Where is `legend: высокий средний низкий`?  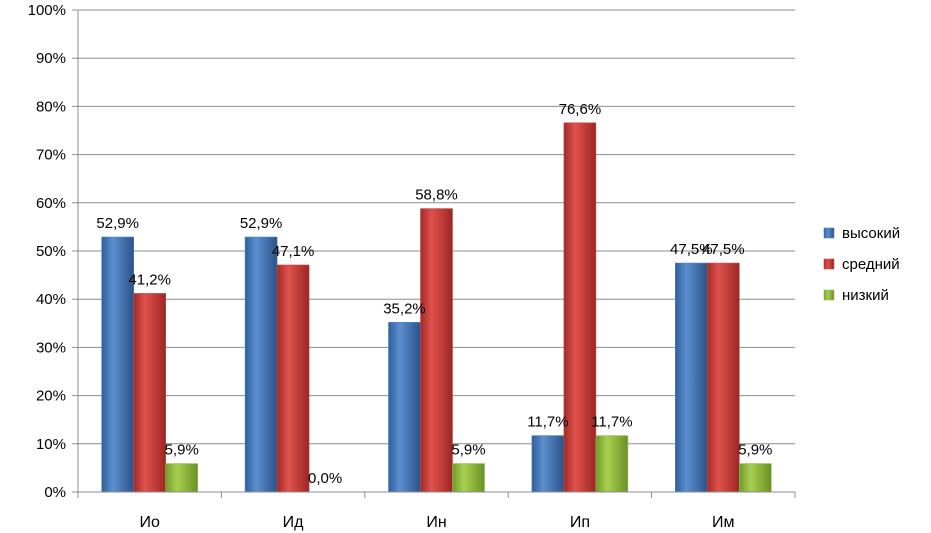
legend: высокий средний низкий is located at coordinates (861, 264).